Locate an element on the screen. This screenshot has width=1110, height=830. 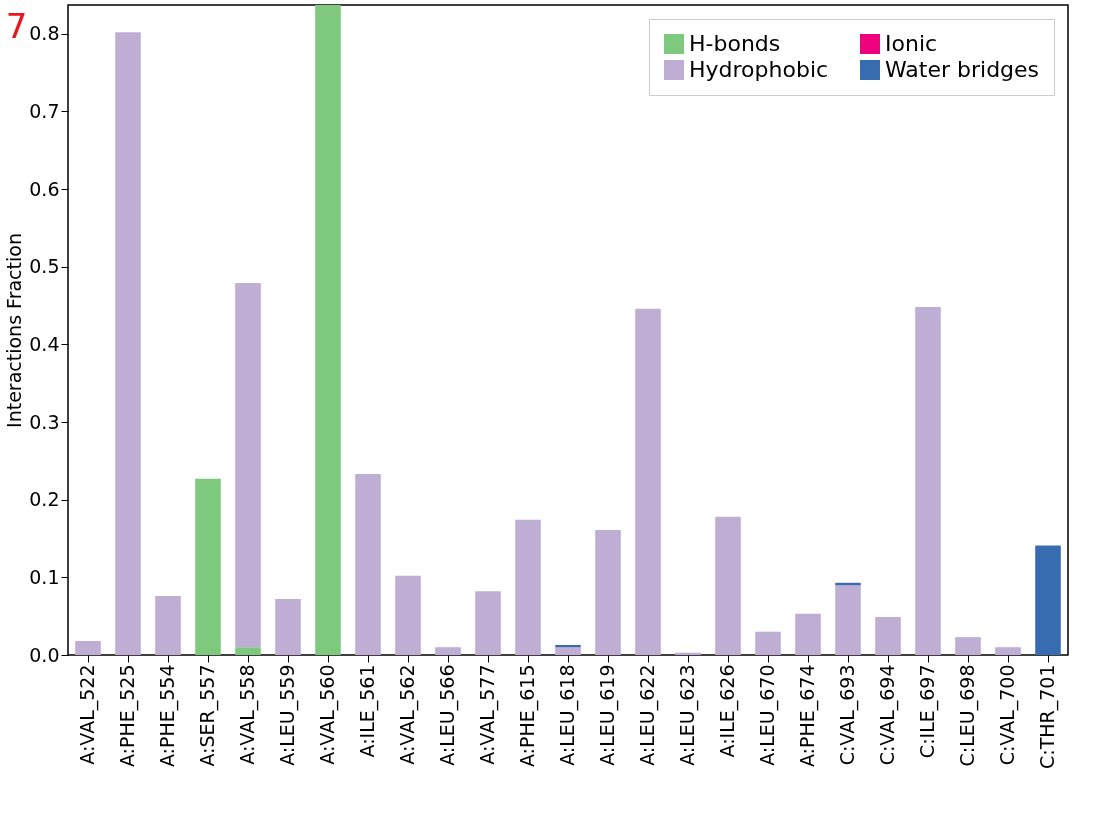
x-tick-label: A:ILE_626 is located at coordinates (727, 711).